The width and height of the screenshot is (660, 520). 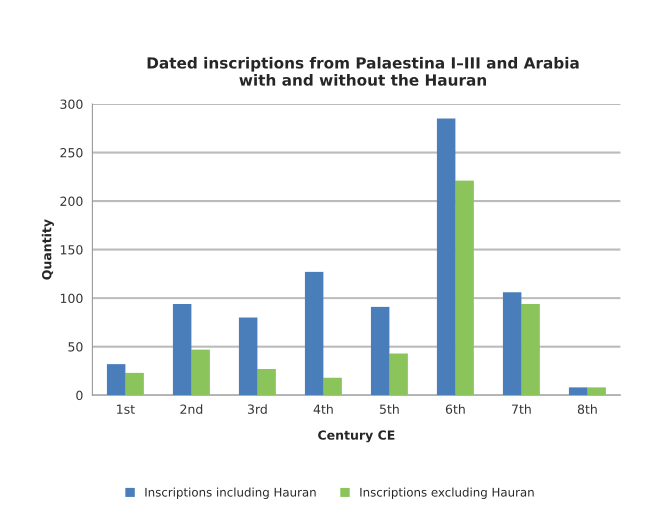 What do you see at coordinates (389, 409) in the screenshot?
I see `x-tick-label: 5th` at bounding box center [389, 409].